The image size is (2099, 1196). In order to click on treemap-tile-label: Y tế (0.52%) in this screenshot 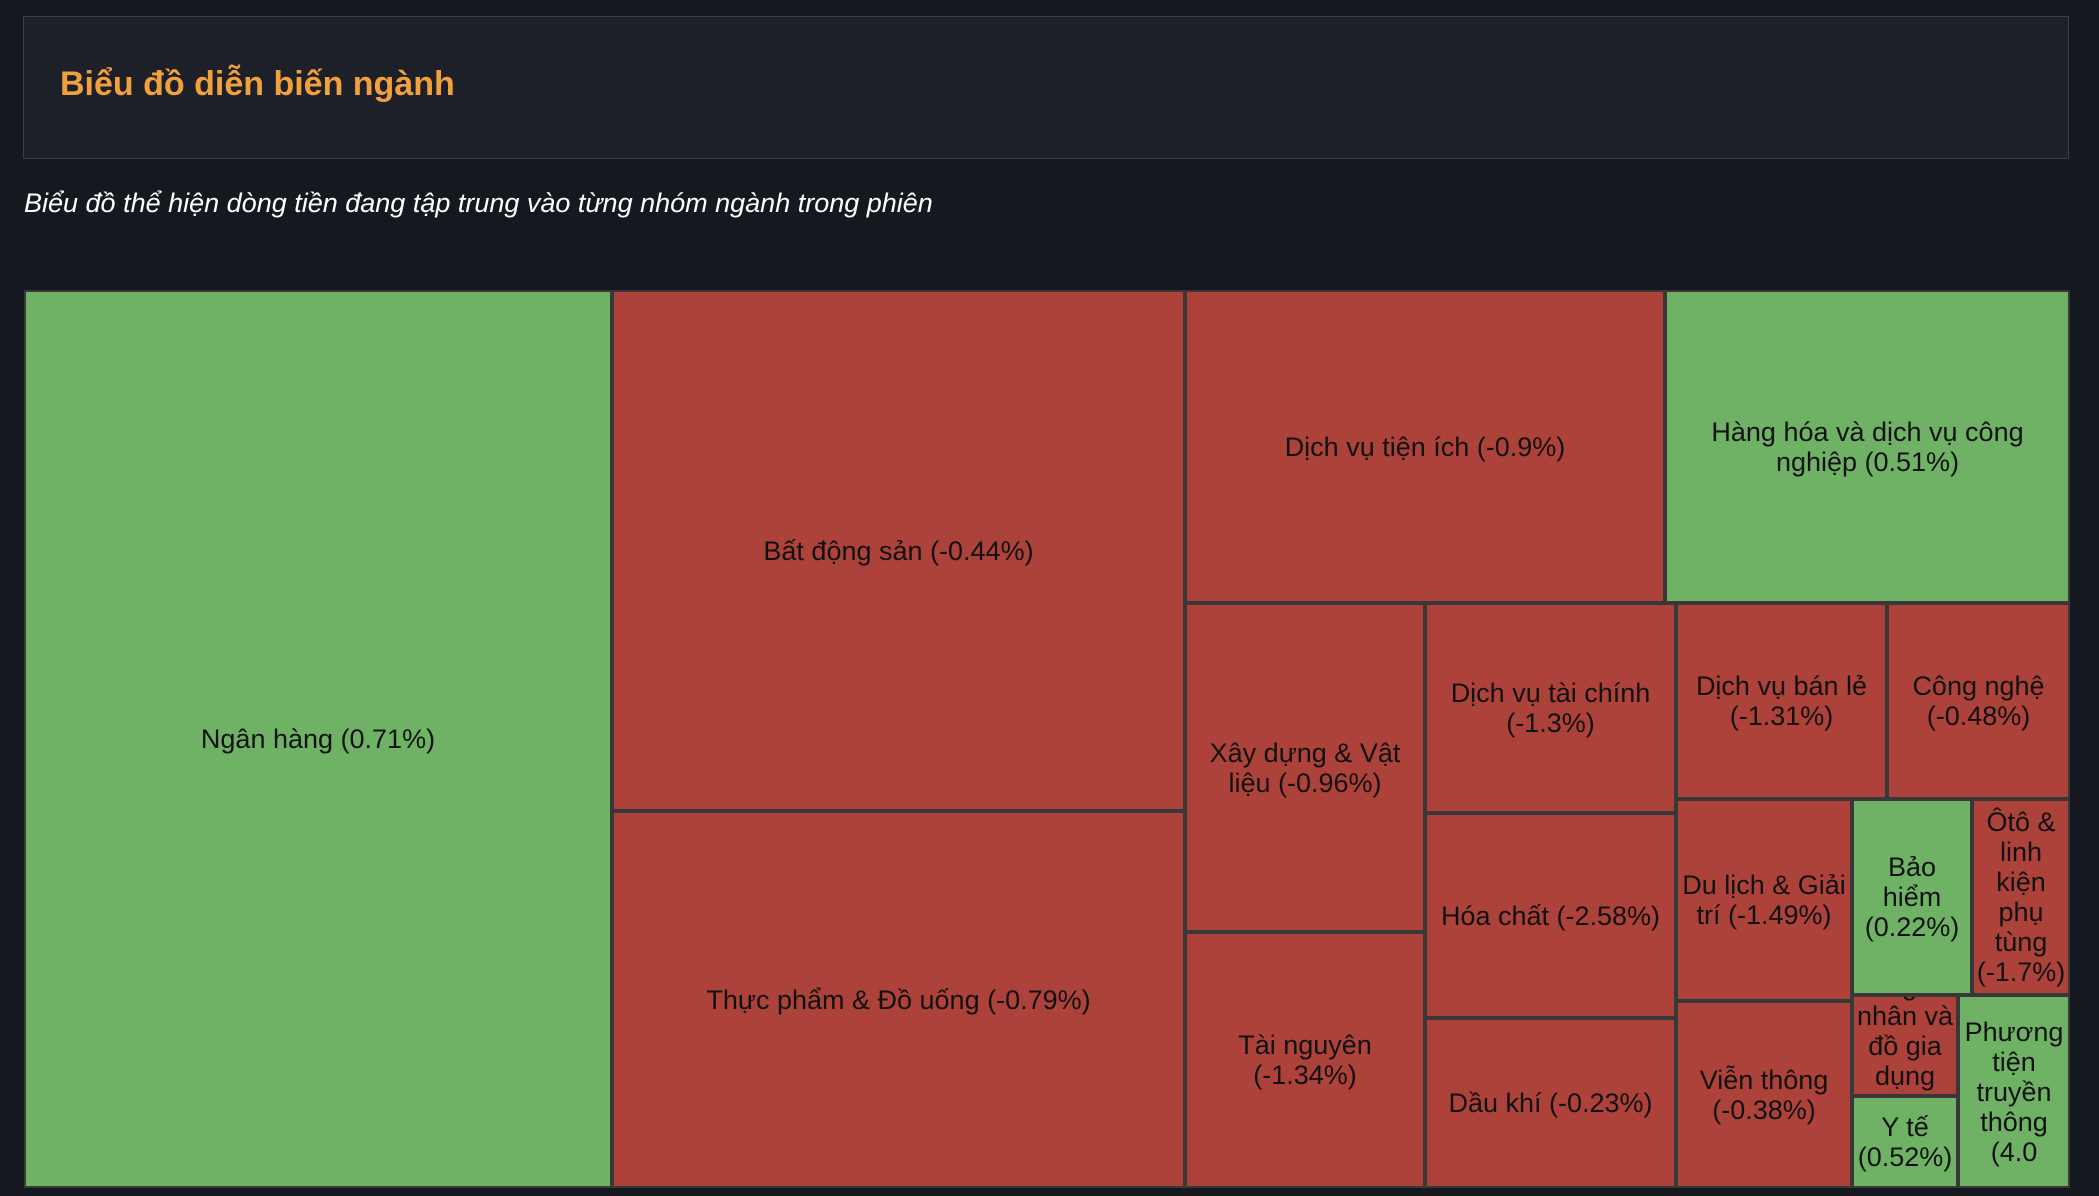, I will do `click(1905, 1142)`.